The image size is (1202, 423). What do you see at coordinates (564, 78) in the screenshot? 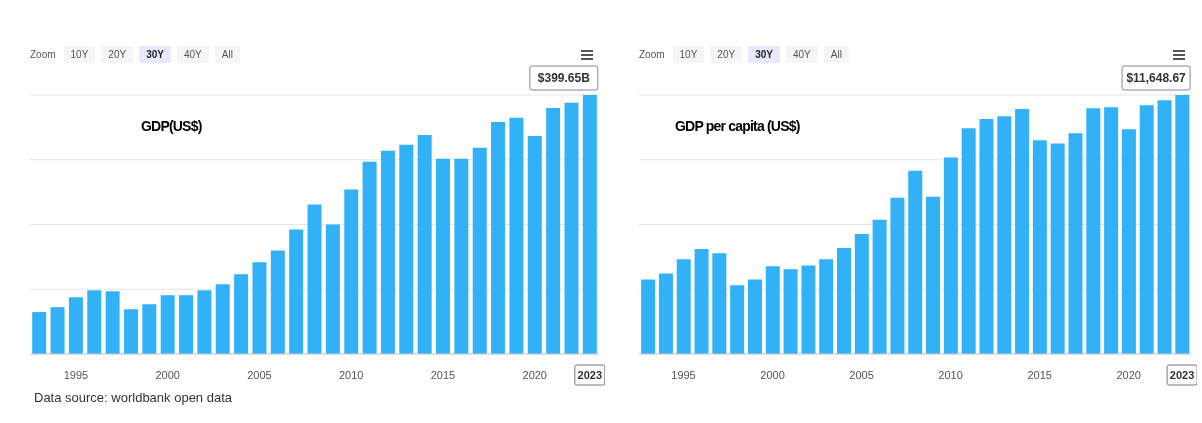
I see `annotation: $399.65B` at bounding box center [564, 78].